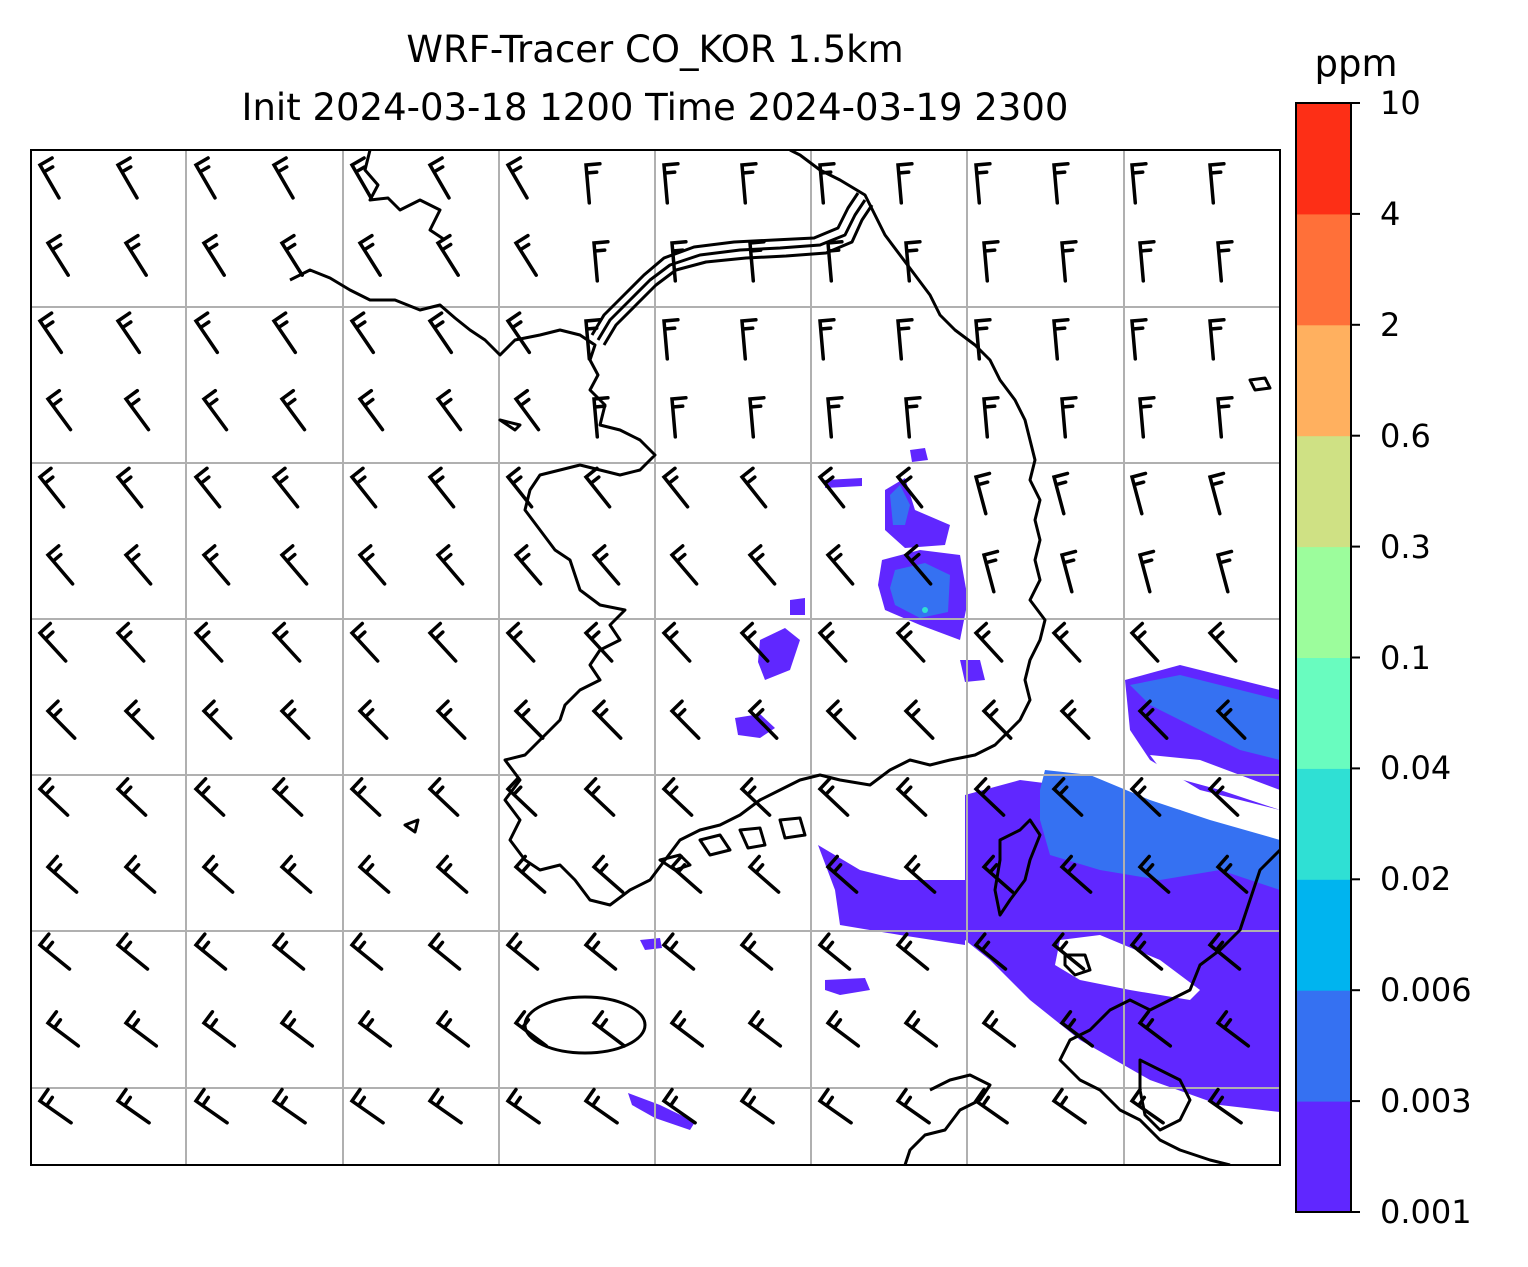 The image size is (1528, 1267). What do you see at coordinates (655, 49) in the screenshot?
I see `chart-title: WRF-Tracer CO_KOR 1.5km` at bounding box center [655, 49].